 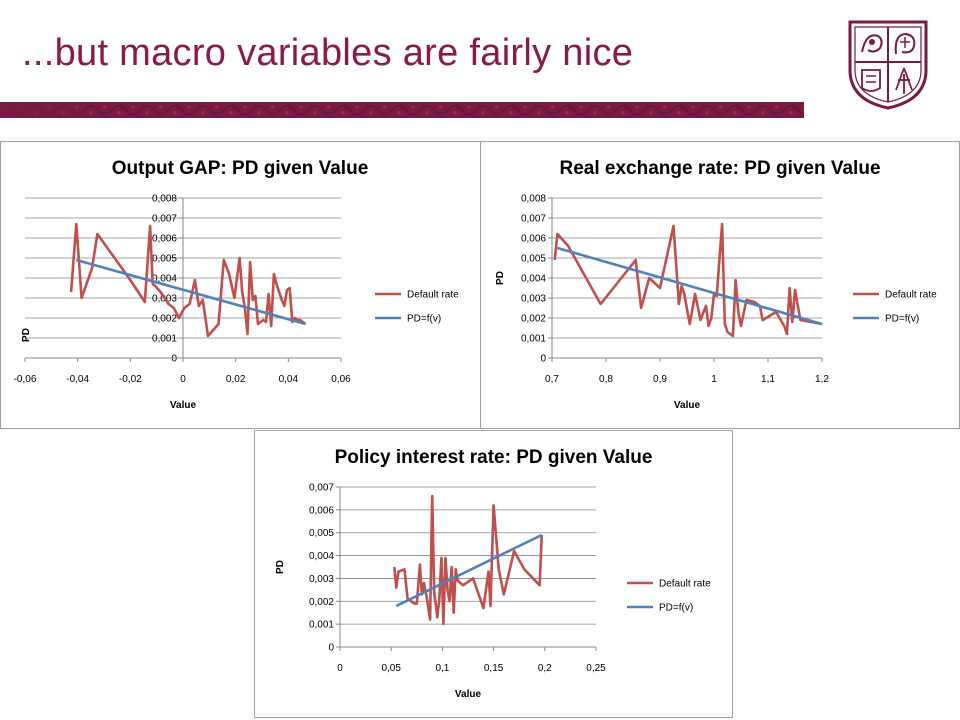 What do you see at coordinates (606, 379) in the screenshot?
I see `x-tick-label: 0,8` at bounding box center [606, 379].